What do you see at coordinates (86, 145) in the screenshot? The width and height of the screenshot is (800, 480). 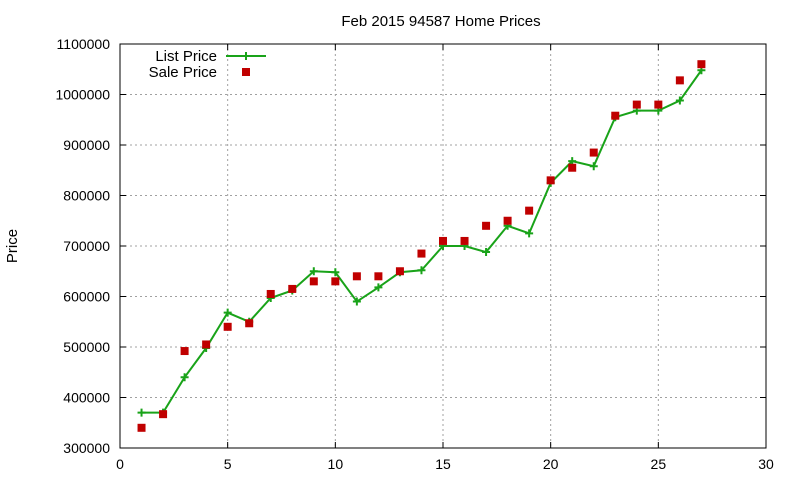 I see `y-tick-label: 900000` at bounding box center [86, 145].